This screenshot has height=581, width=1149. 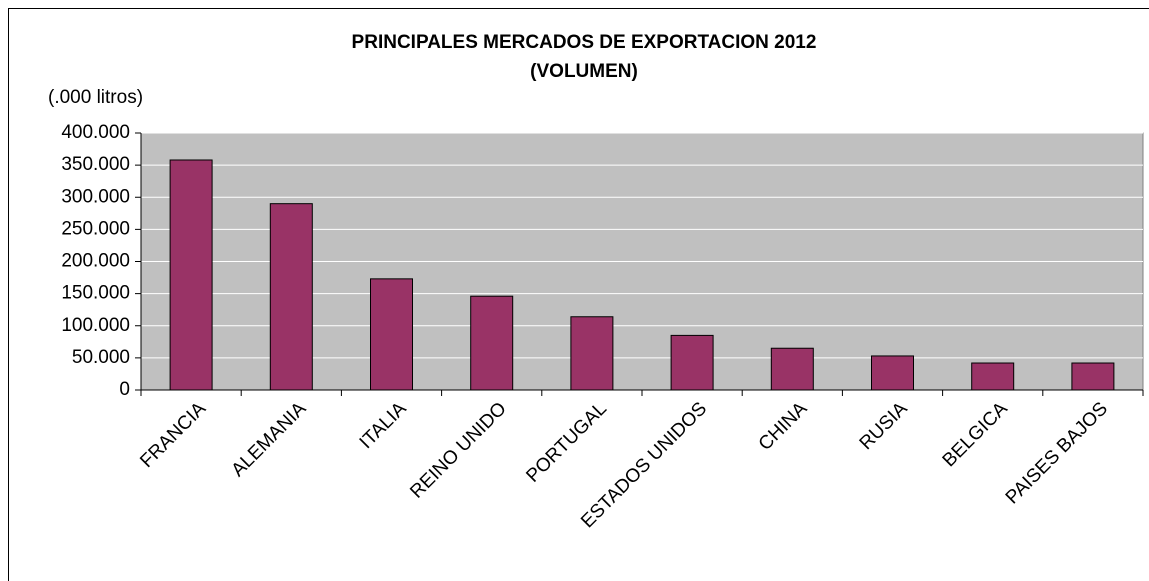 What do you see at coordinates (95, 261) in the screenshot?
I see `y-tick-label: 200.000` at bounding box center [95, 261].